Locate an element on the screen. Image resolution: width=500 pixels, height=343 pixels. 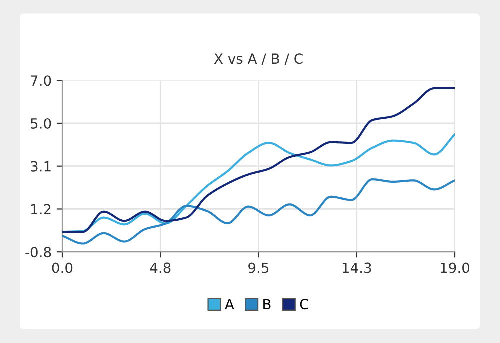
y-tick-label: 1.2 is located at coordinates (41, 209).